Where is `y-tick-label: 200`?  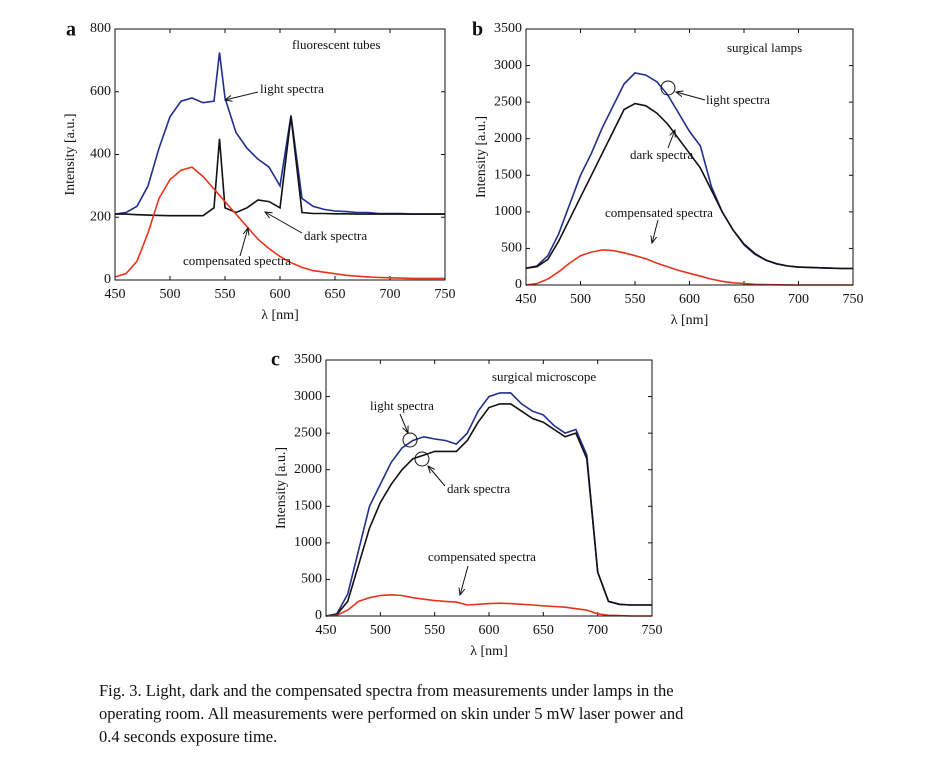
y-tick-label: 200 is located at coordinates (100, 216).